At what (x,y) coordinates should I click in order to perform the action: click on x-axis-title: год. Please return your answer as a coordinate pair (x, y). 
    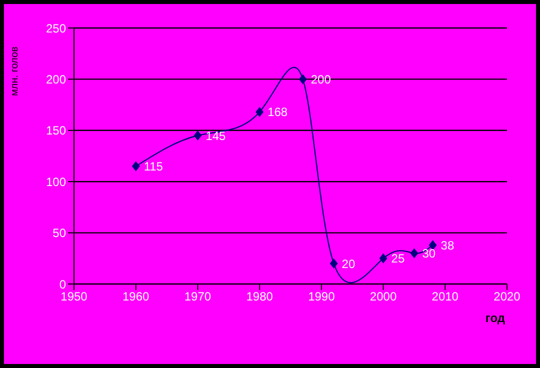
    Looking at the image, I should click on (495, 318).